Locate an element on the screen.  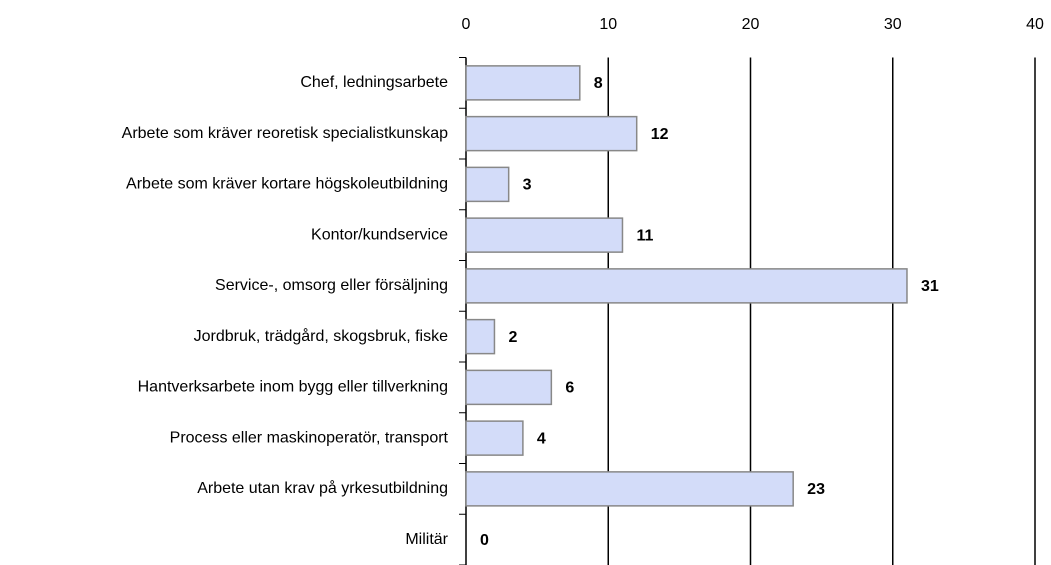
y-tick-label: Chef, ledningsarbete is located at coordinates (374, 82).